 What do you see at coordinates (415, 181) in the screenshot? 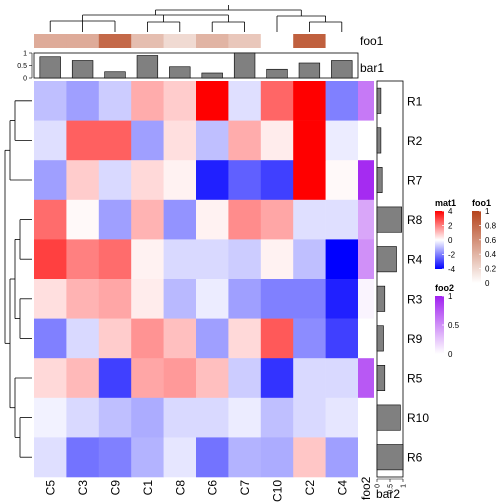
I see `row-label: R7` at bounding box center [415, 181].